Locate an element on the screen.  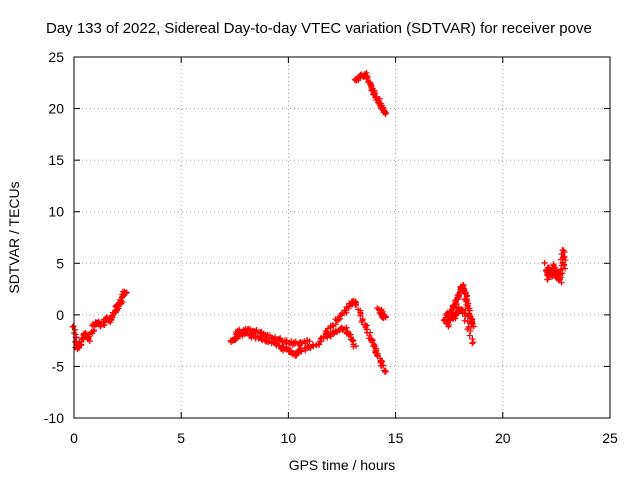
series-cluster-0-2.4h is located at coordinates (99, 320).